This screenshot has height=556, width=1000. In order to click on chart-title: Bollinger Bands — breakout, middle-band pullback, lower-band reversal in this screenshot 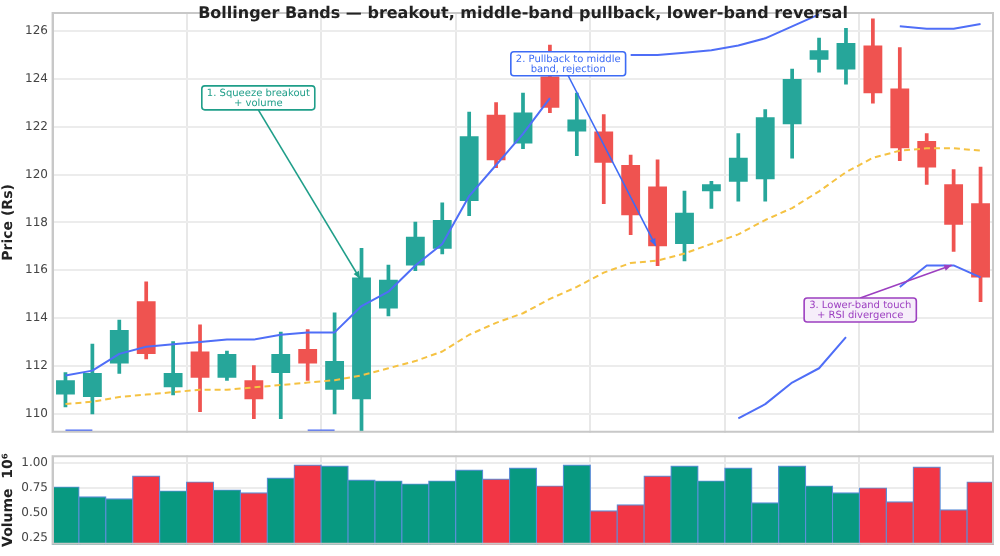, I will do `click(523, 13)`.